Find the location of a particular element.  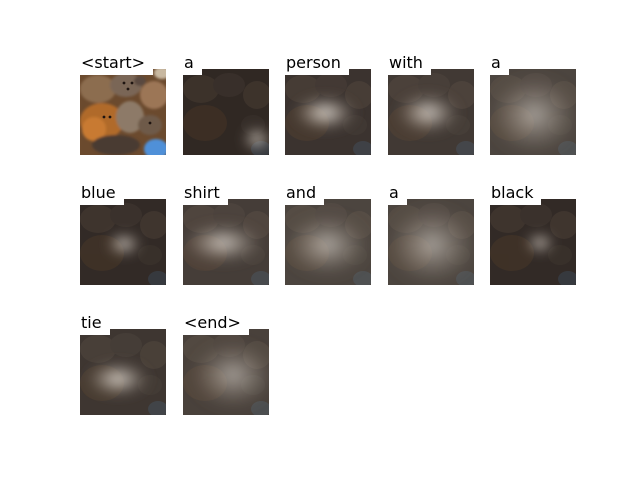

caption-step-10: black is located at coordinates (533, 234).